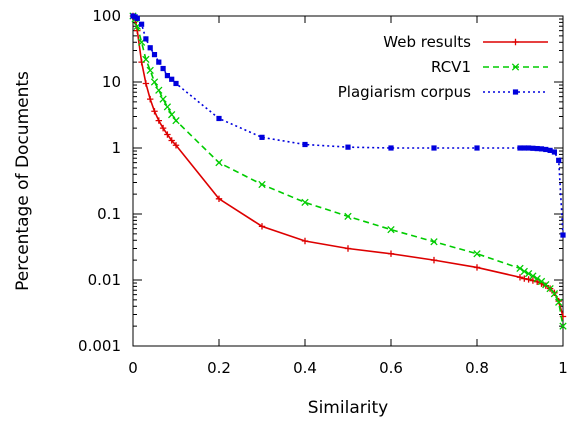 The image size is (569, 424). I want to click on x-tick-label: 1, so click(563, 368).